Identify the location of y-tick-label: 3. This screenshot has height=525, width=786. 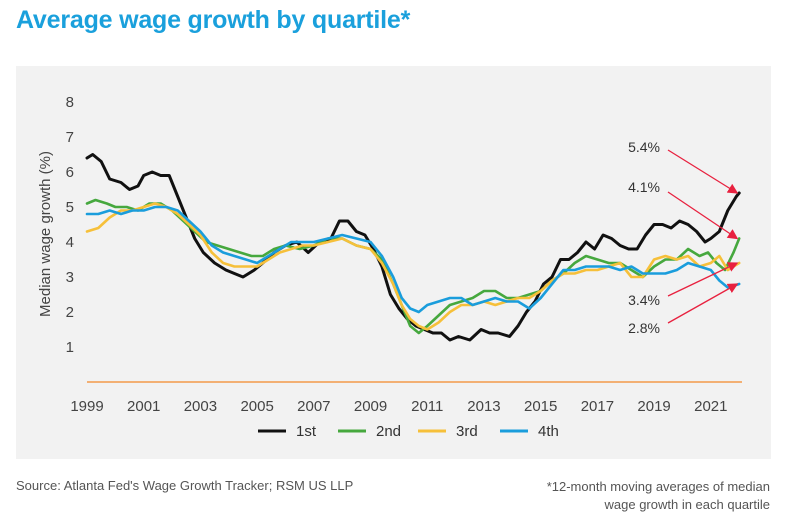
(70, 277).